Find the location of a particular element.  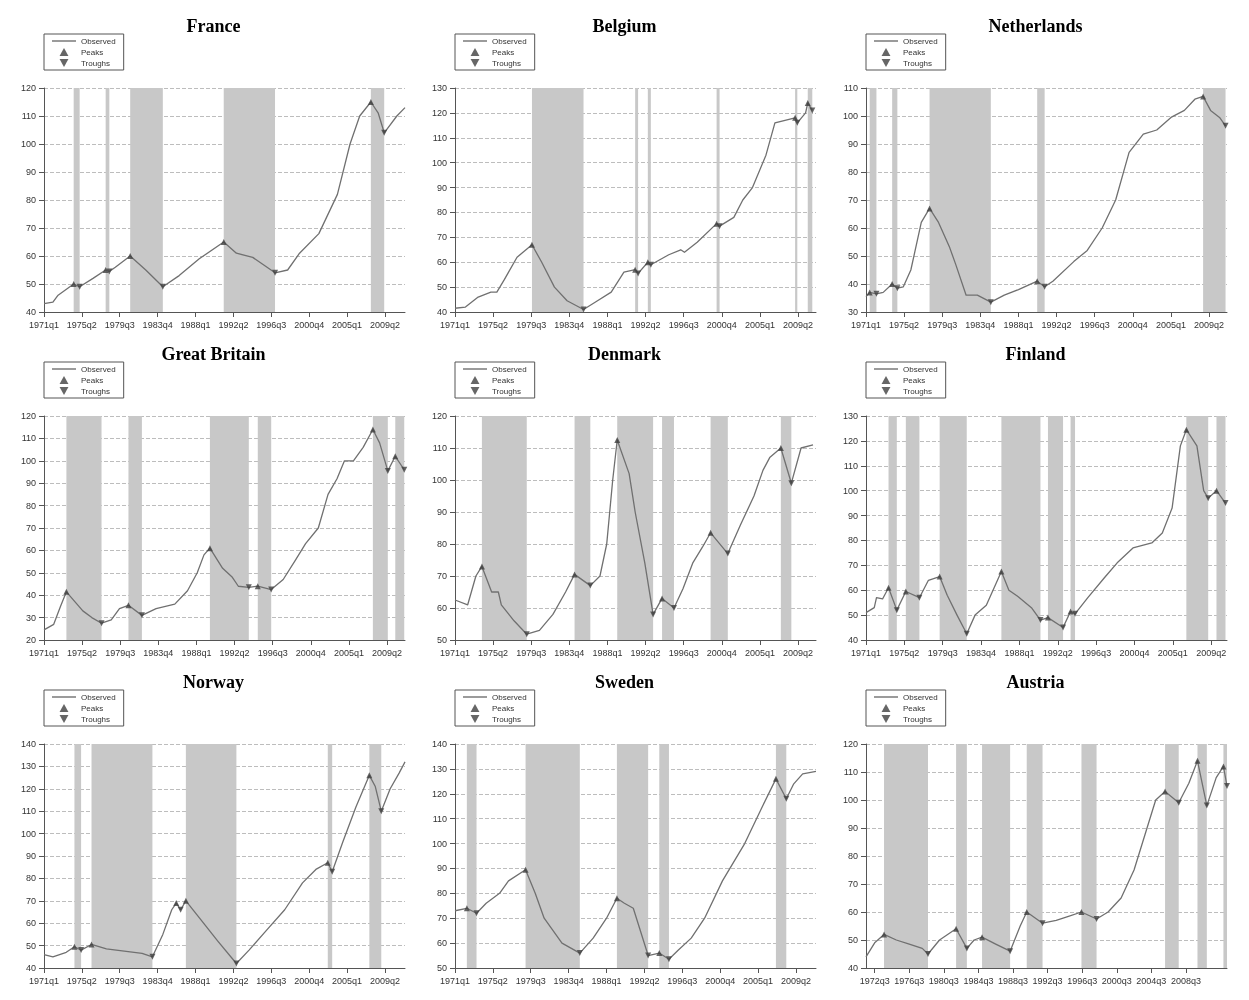

chart-title: Belgium is located at coordinates (624, 26).